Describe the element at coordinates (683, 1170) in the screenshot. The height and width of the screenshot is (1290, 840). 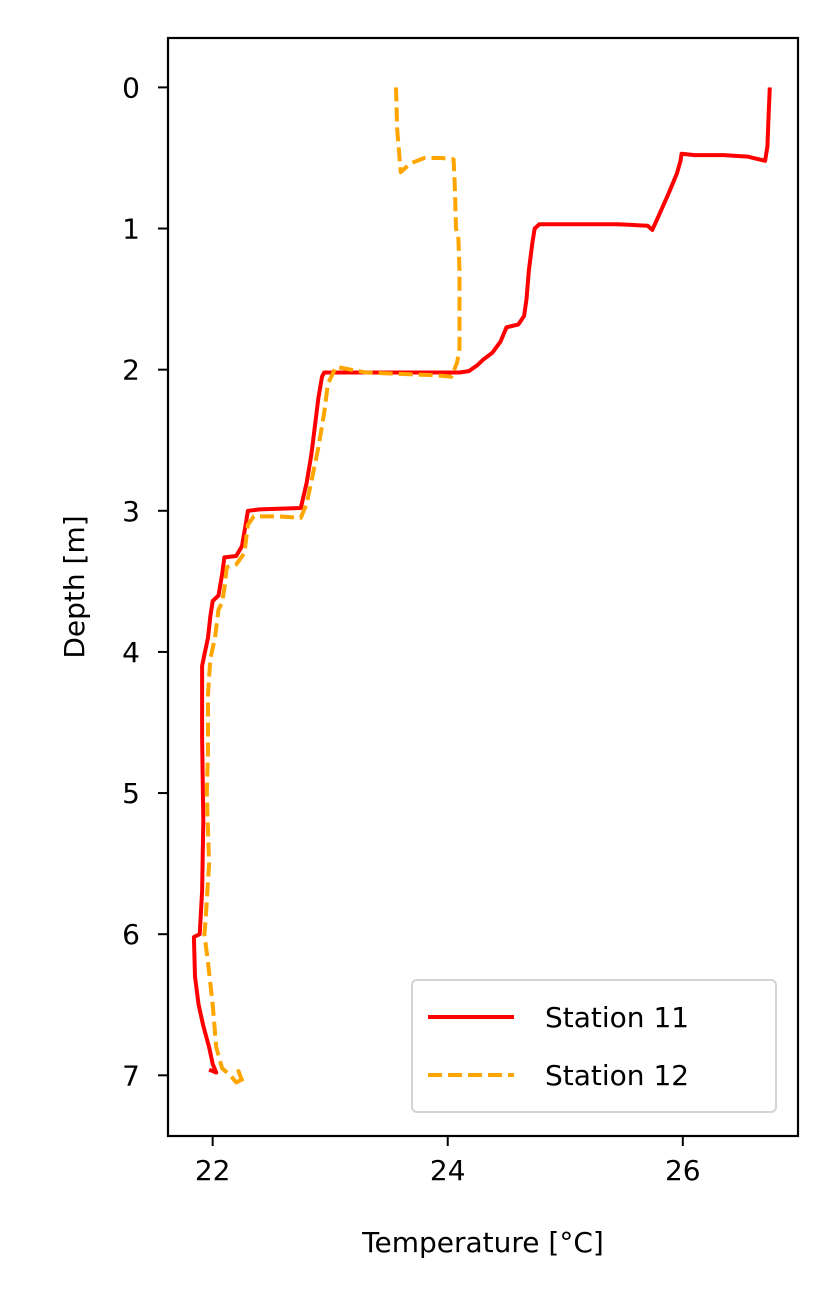
I see `x-tick-label: 26` at that location.